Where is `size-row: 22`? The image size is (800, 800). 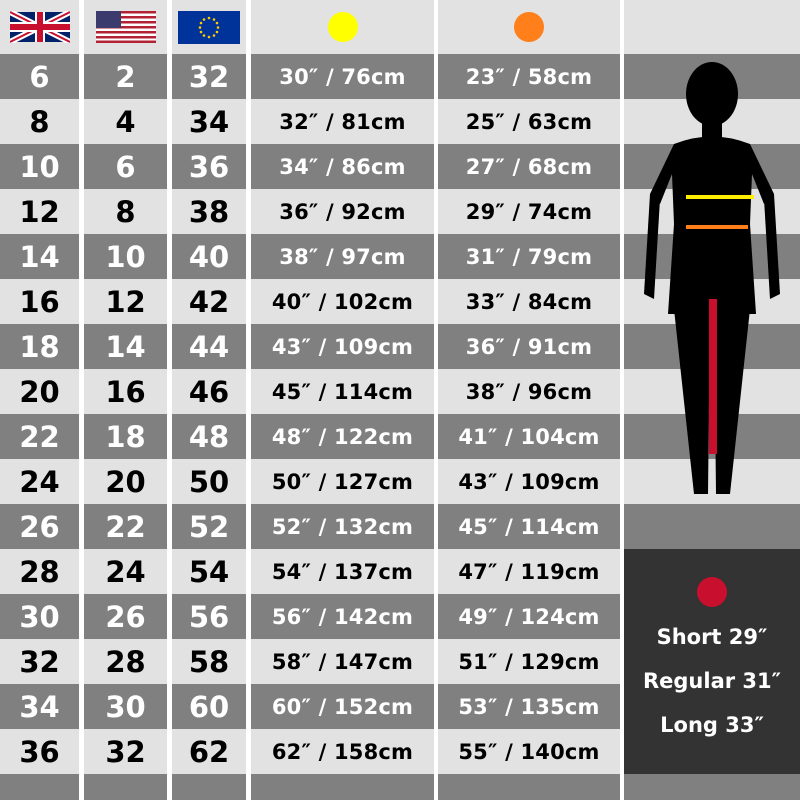 size-row: 22 is located at coordinates (39, 436).